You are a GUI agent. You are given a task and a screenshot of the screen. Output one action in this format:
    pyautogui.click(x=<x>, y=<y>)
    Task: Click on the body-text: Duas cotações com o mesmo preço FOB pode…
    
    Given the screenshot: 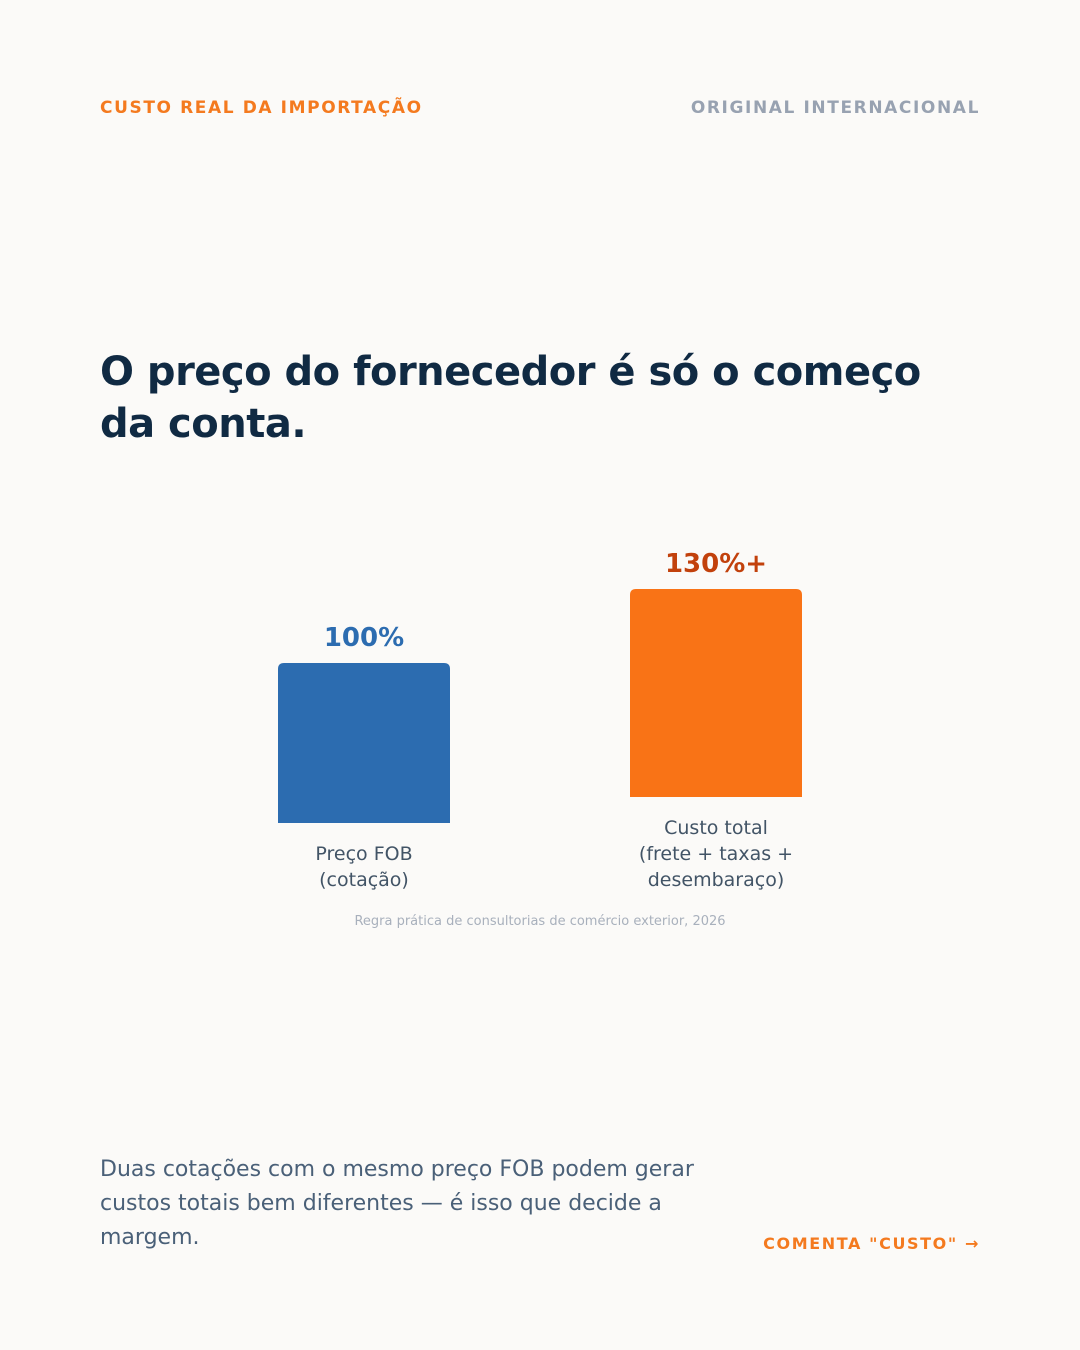 What is the action you would take?
    pyautogui.click(x=397, y=1203)
    